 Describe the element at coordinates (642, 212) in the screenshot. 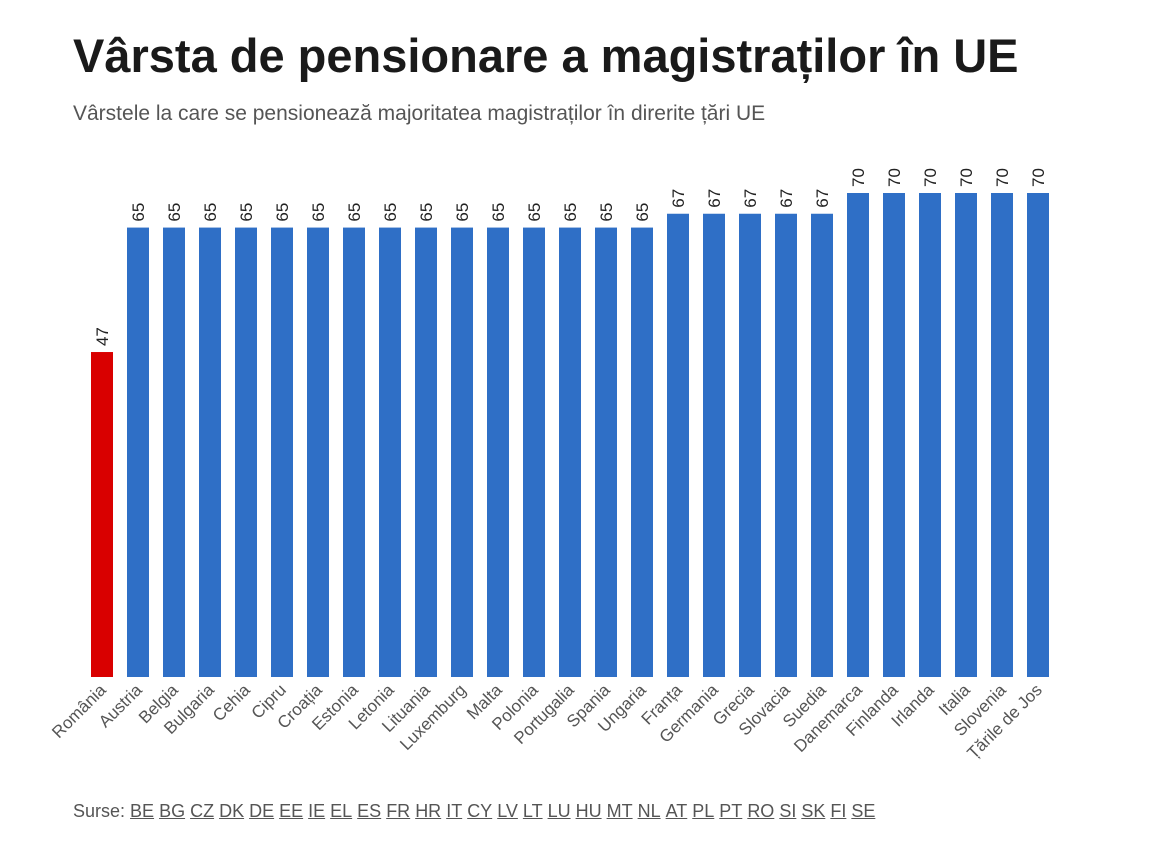

I see `value-label-15: 65` at that location.